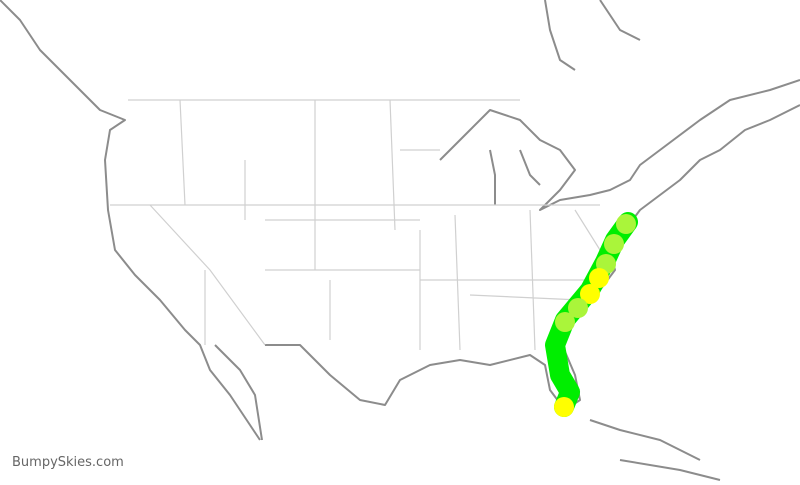  I want to click on brand-watermark: BumpySkies.com, so click(68, 462).